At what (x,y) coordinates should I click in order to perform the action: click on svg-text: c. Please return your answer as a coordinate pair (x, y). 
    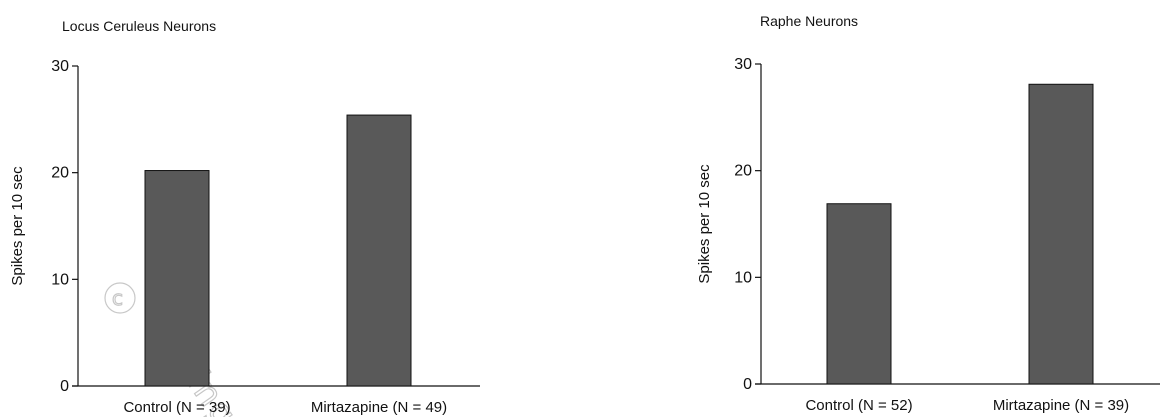
    Looking at the image, I should click on (117, 298).